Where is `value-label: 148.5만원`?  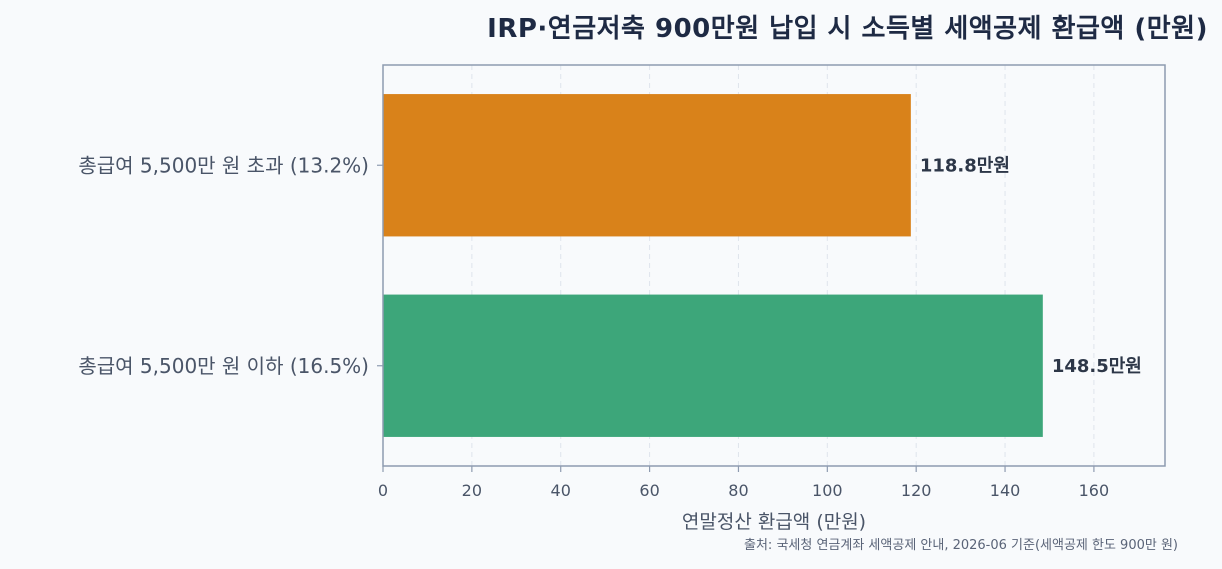 value-label: 148.5만원 is located at coordinates (1097, 366).